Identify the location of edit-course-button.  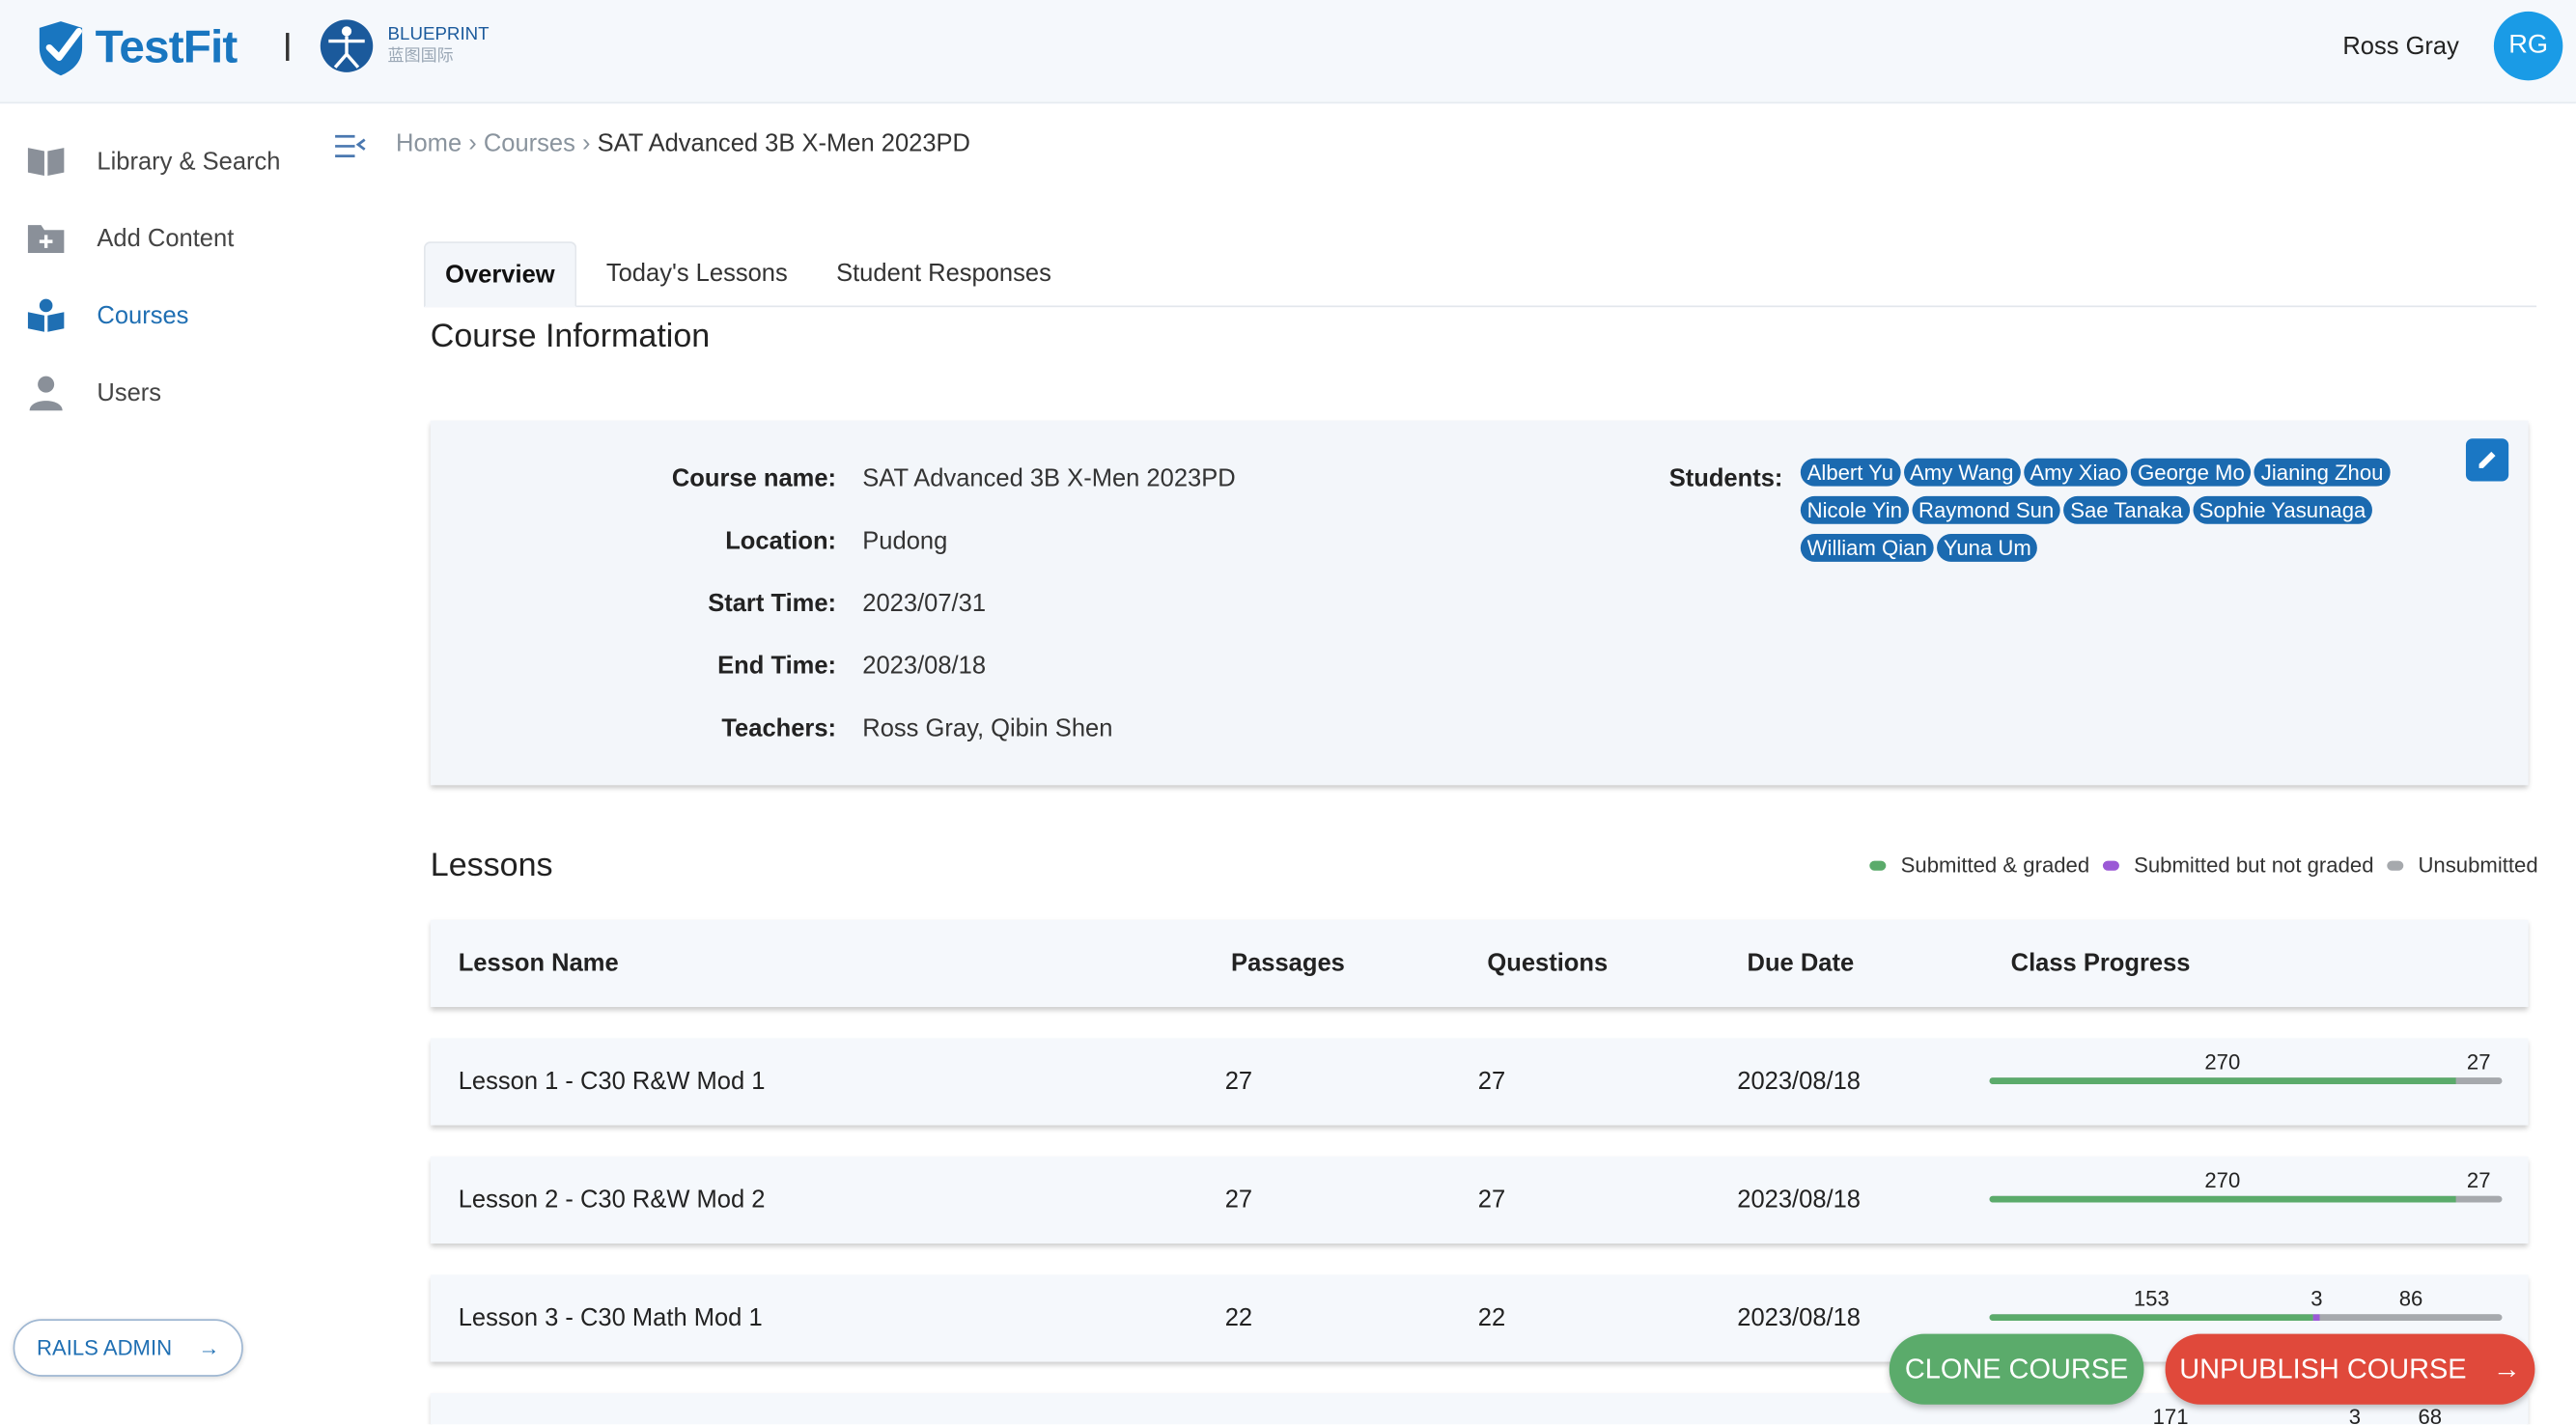
(2487, 460).